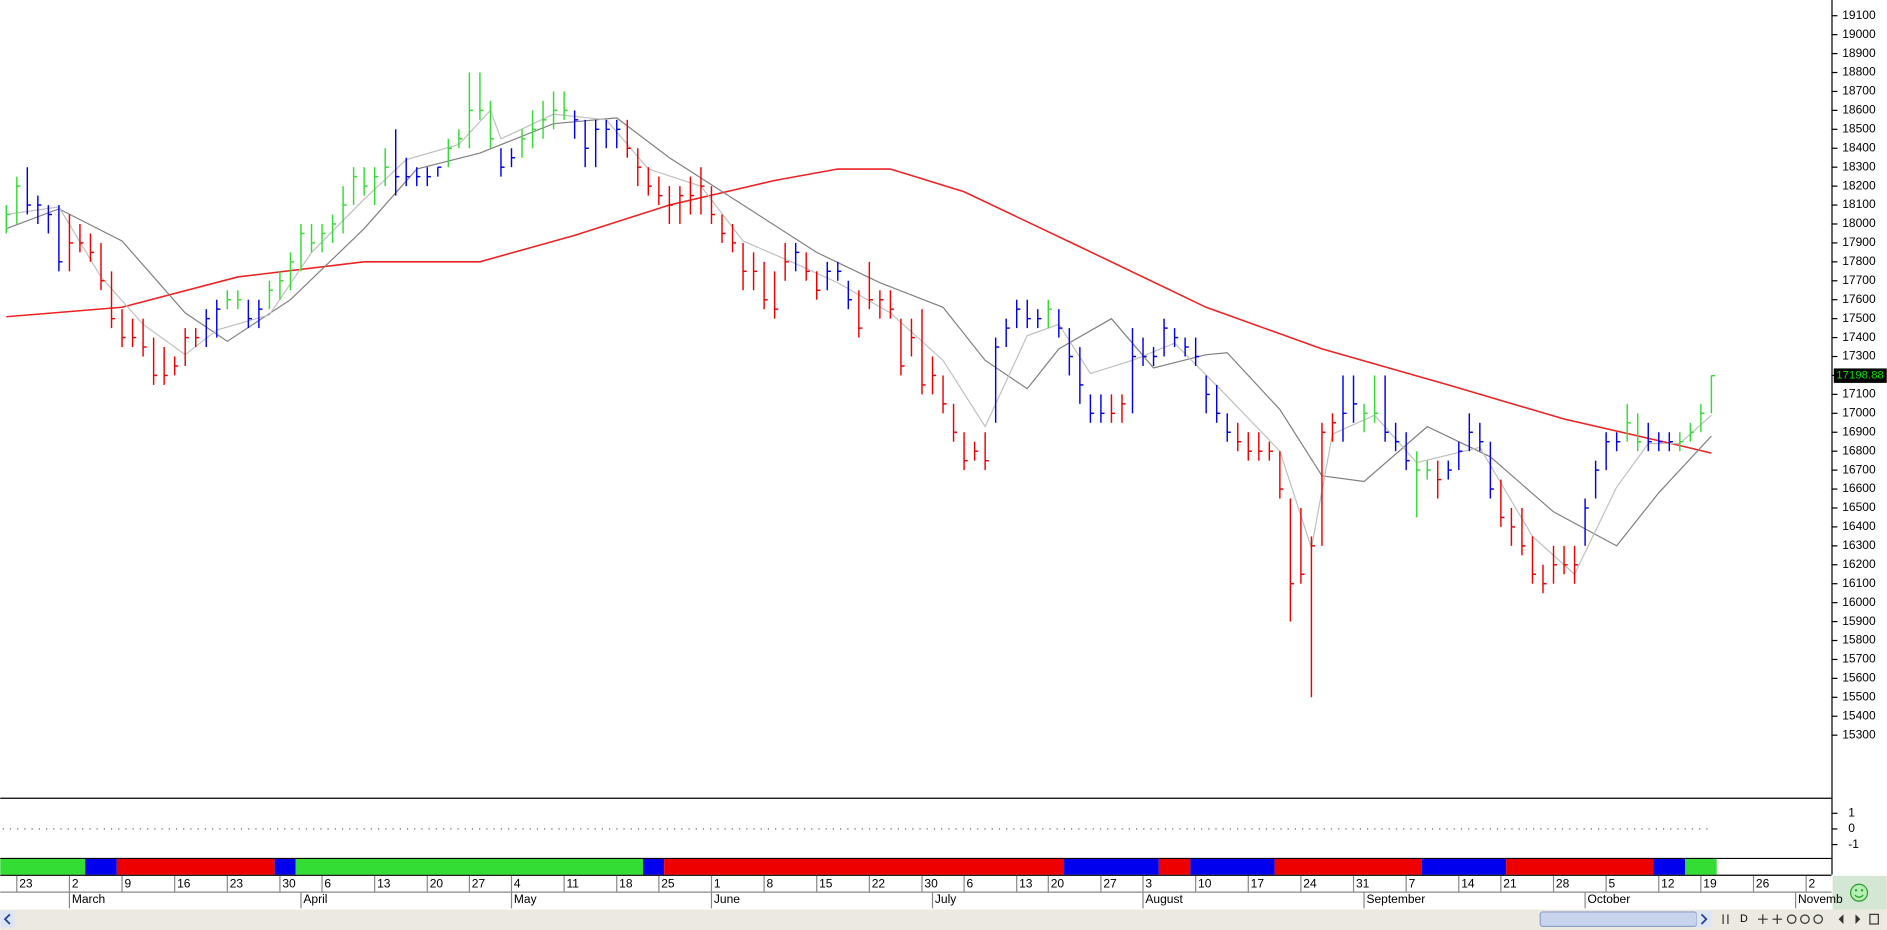  I want to click on last-price-box, so click(1860, 375).